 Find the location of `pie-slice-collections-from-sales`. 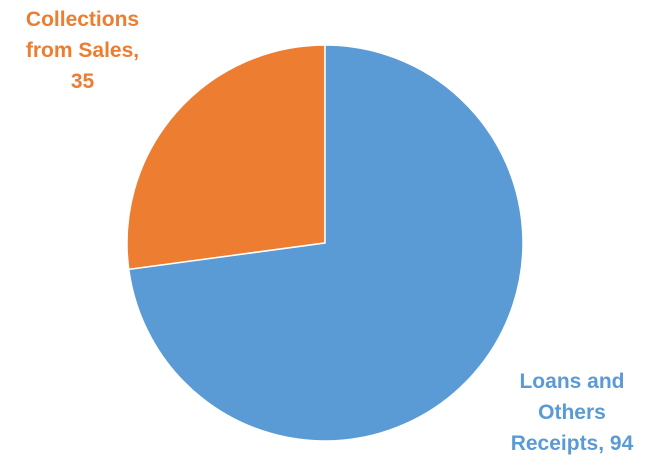

pie-slice-collections-from-sales is located at coordinates (226, 157).